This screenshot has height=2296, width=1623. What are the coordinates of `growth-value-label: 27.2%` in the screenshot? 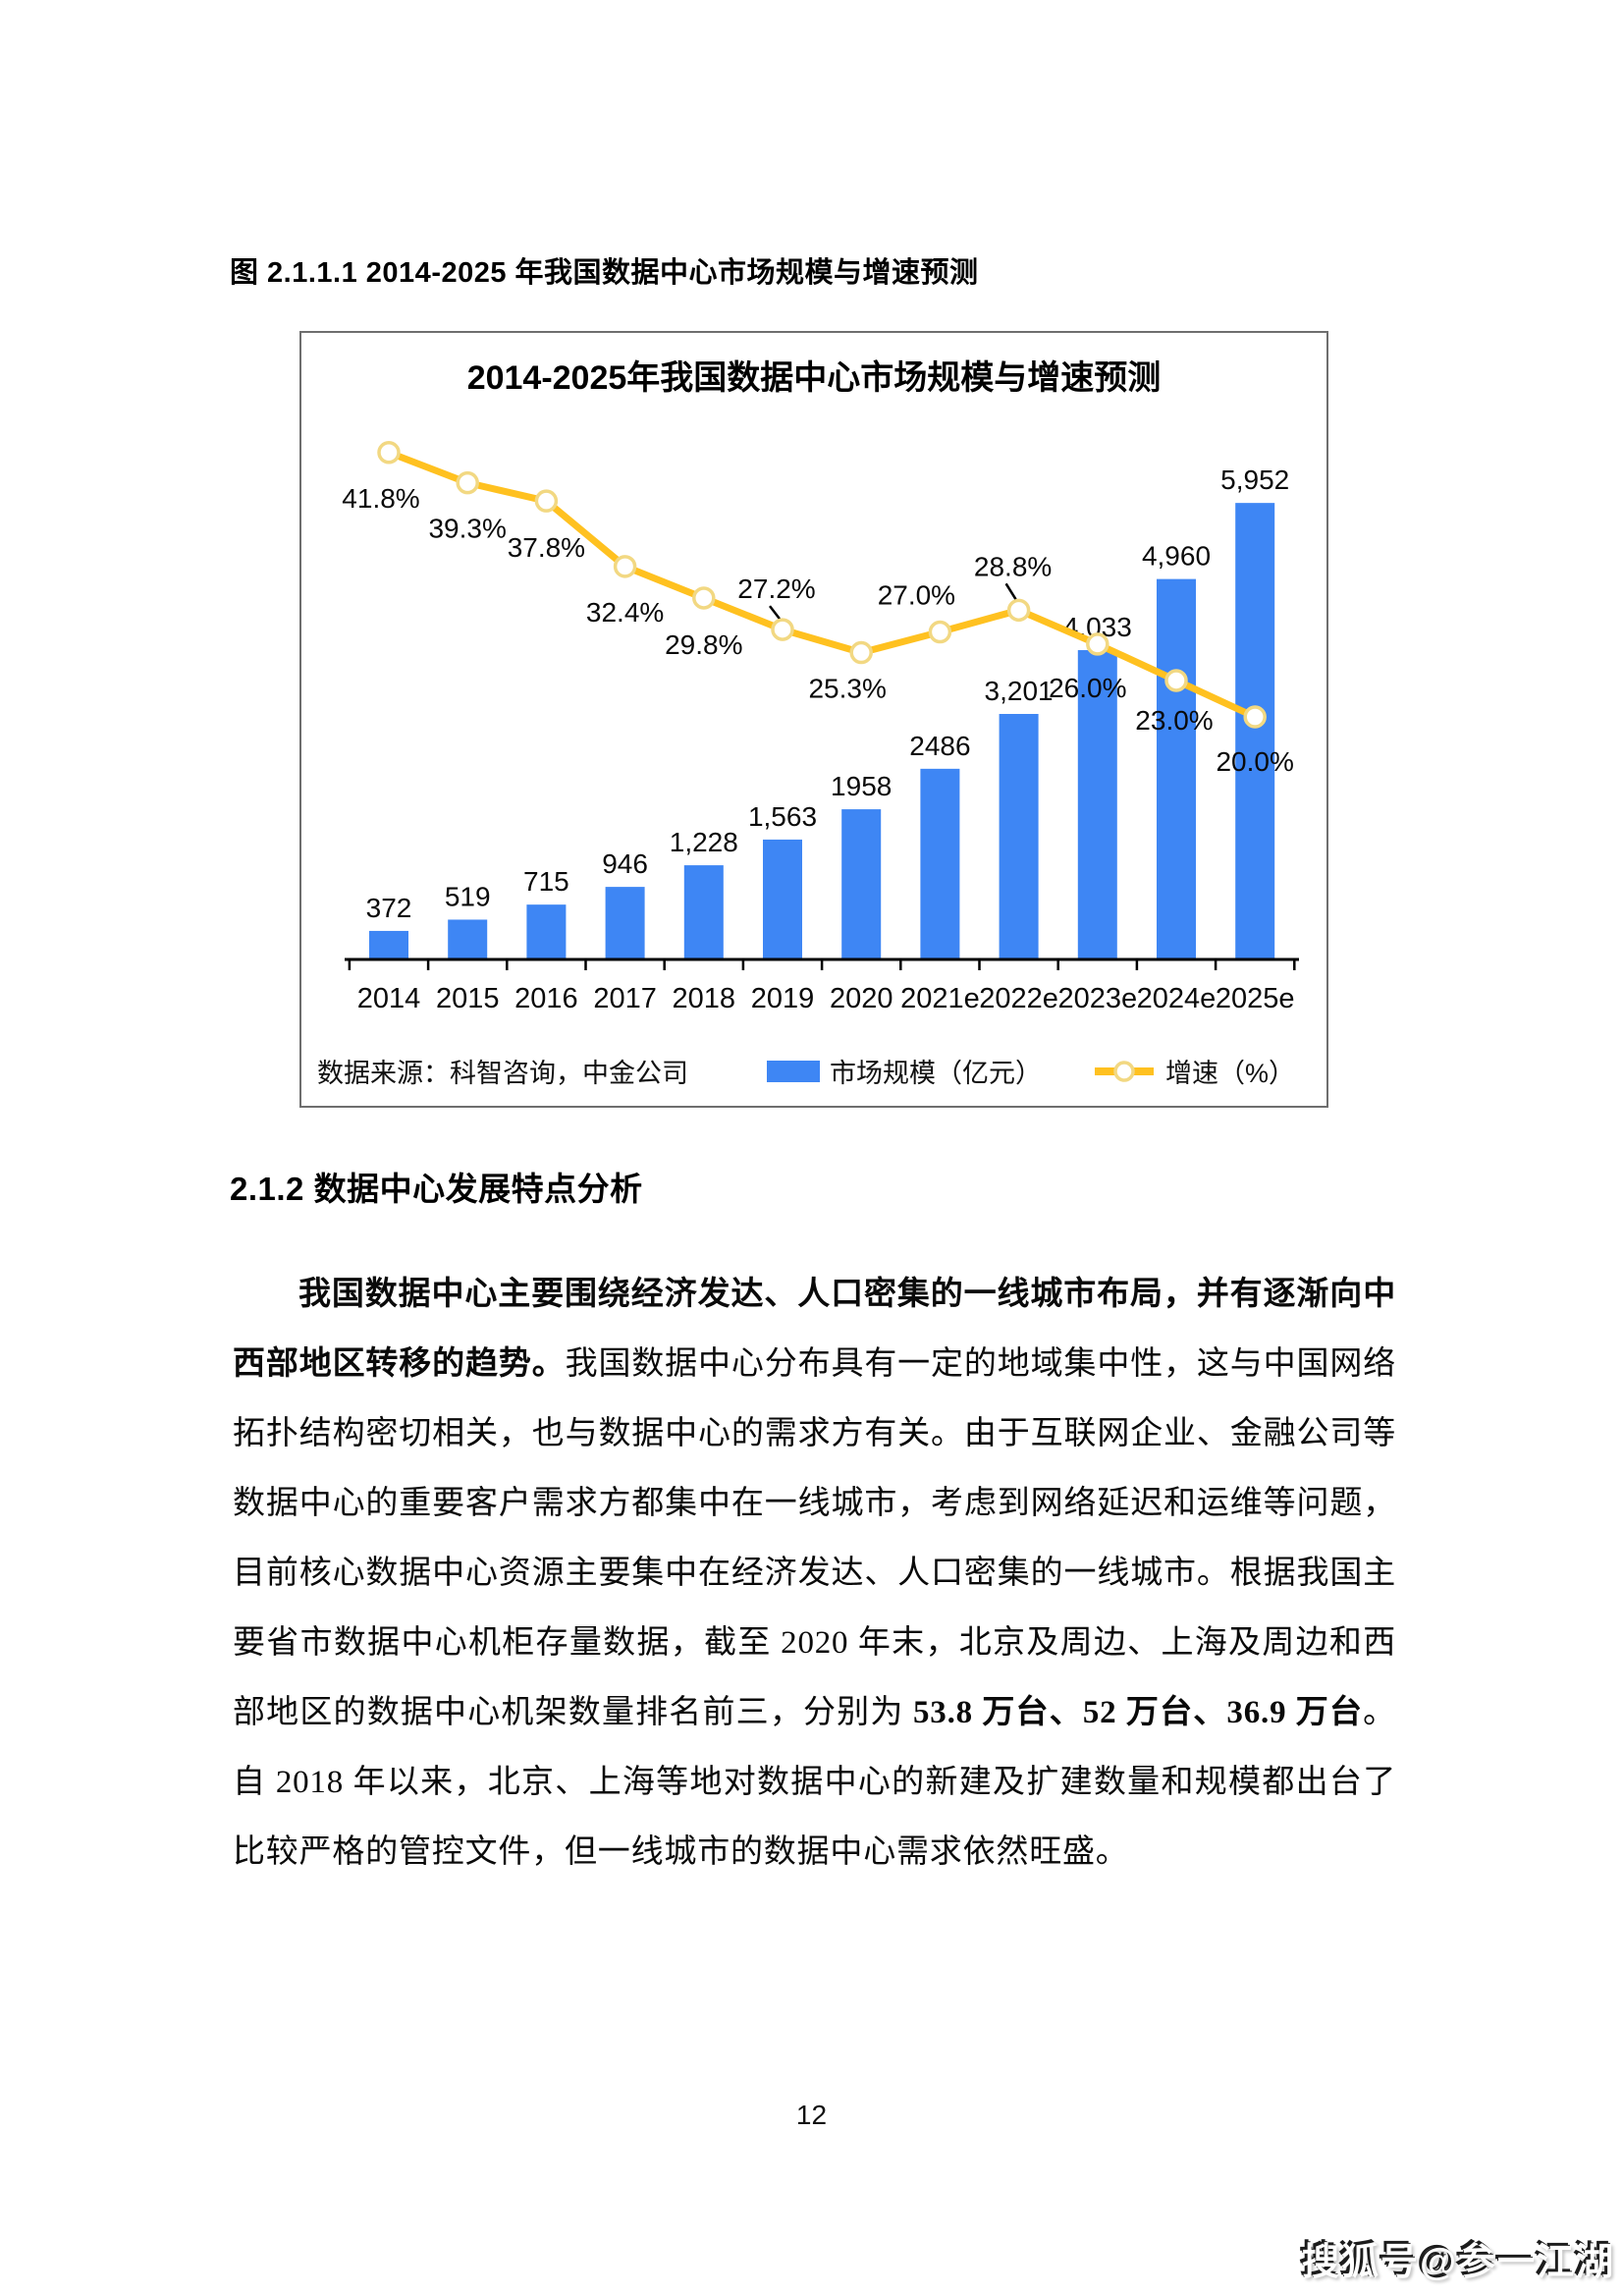 It's located at (776, 589).